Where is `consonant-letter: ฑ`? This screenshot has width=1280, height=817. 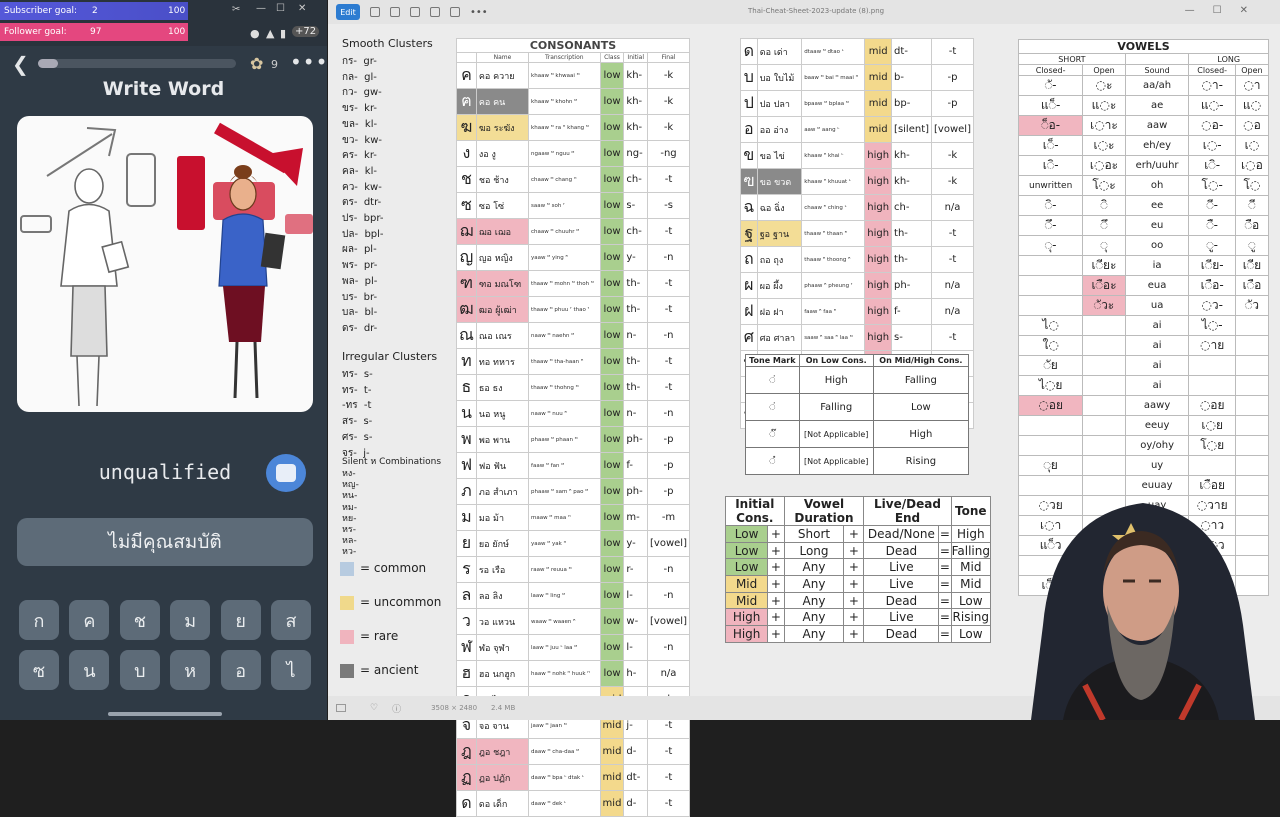
consonant-letter: ฑ is located at coordinates (466, 283).